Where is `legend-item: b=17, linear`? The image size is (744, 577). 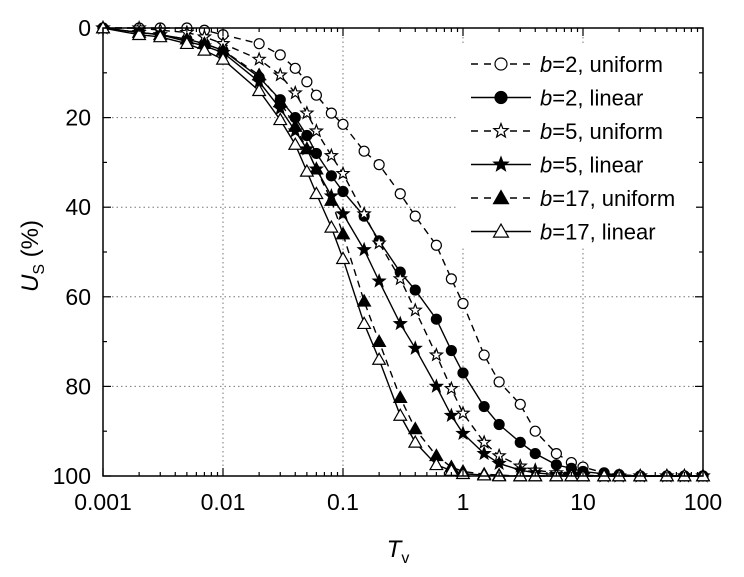
legend-item: b=17, linear is located at coordinates (563, 232).